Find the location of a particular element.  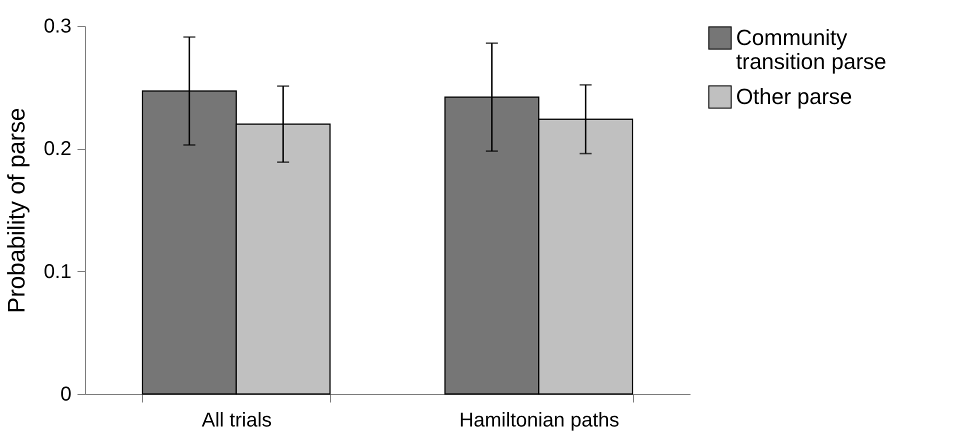

legend-label: Community transition parse is located at coordinates (811, 49).